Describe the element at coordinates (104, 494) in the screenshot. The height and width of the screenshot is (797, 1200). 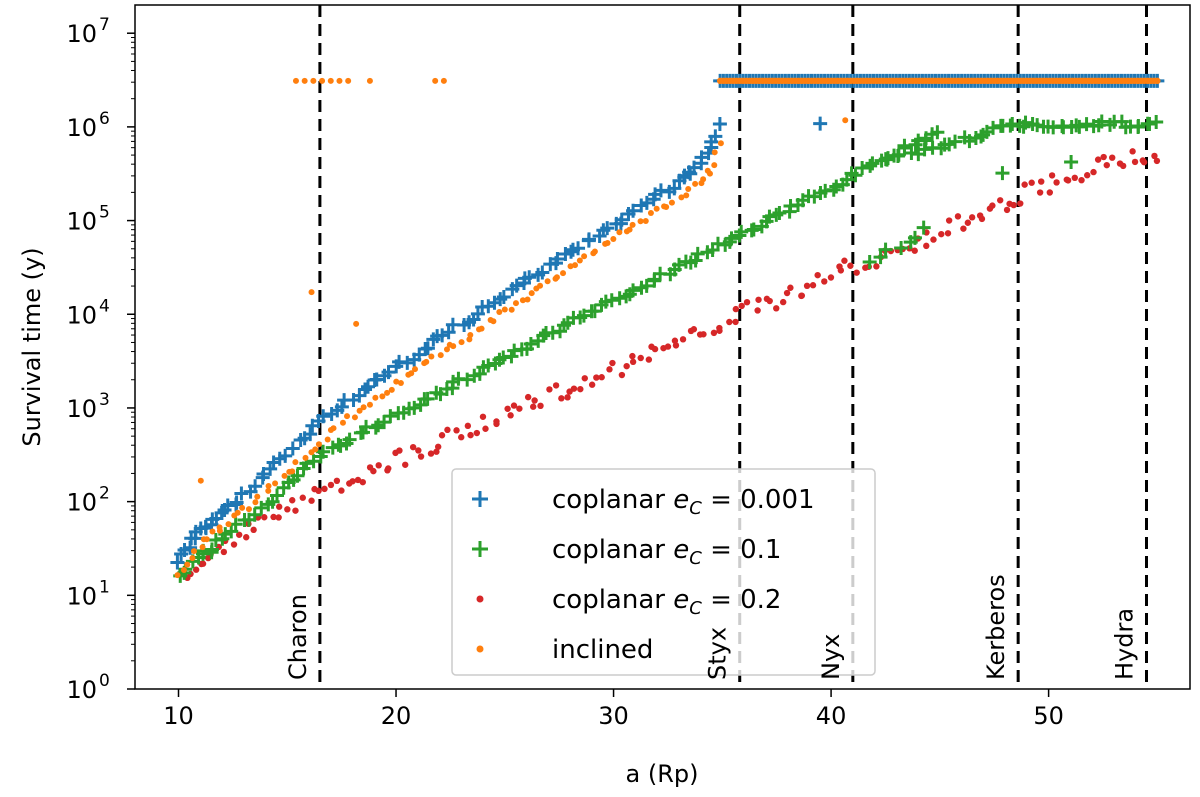
I see `y-tick-exponent: 2` at that location.